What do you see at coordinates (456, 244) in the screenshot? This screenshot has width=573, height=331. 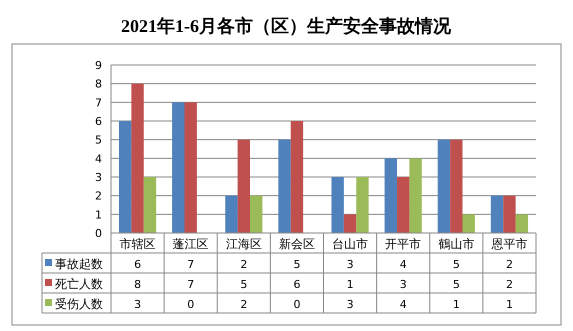 I see `x-tick-label: 鶴山市` at bounding box center [456, 244].